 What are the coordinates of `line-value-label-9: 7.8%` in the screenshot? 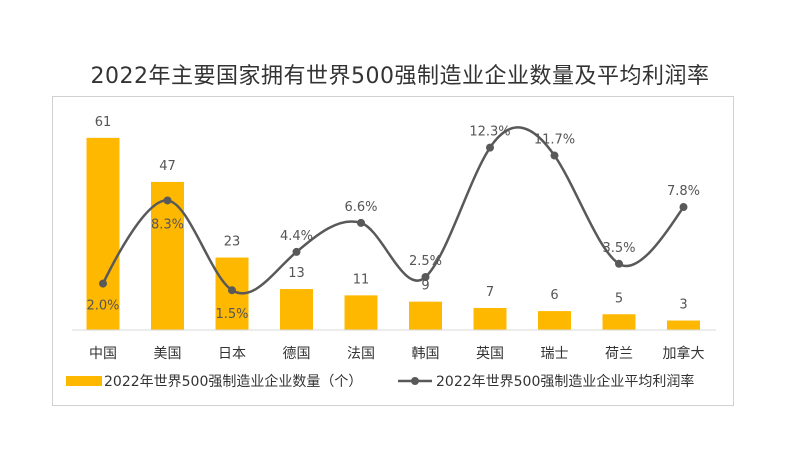 It's located at (683, 191).